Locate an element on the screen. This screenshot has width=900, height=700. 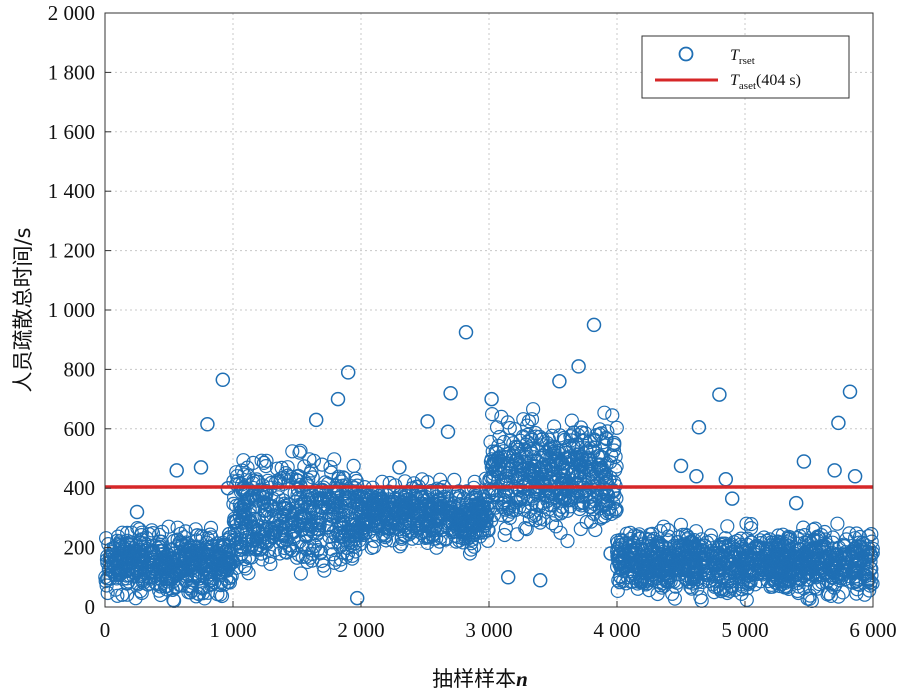
legend: Trset Taset(404 s) is located at coordinates (745, 67).